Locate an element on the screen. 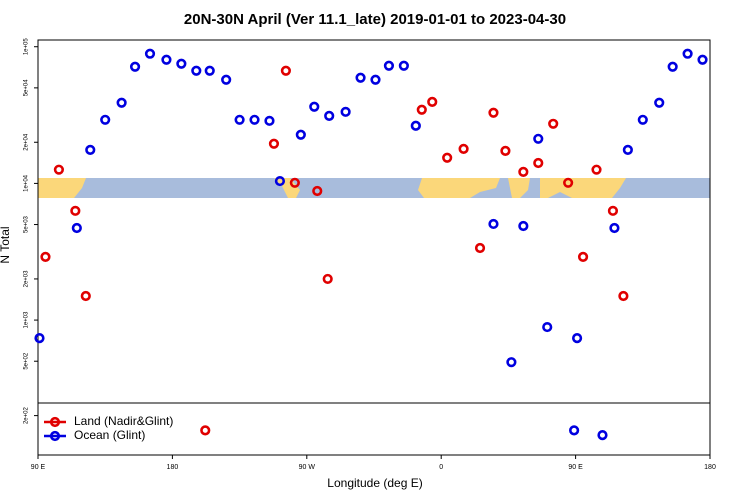 This screenshot has height=500, width=750. map-strip is located at coordinates (374, 188).